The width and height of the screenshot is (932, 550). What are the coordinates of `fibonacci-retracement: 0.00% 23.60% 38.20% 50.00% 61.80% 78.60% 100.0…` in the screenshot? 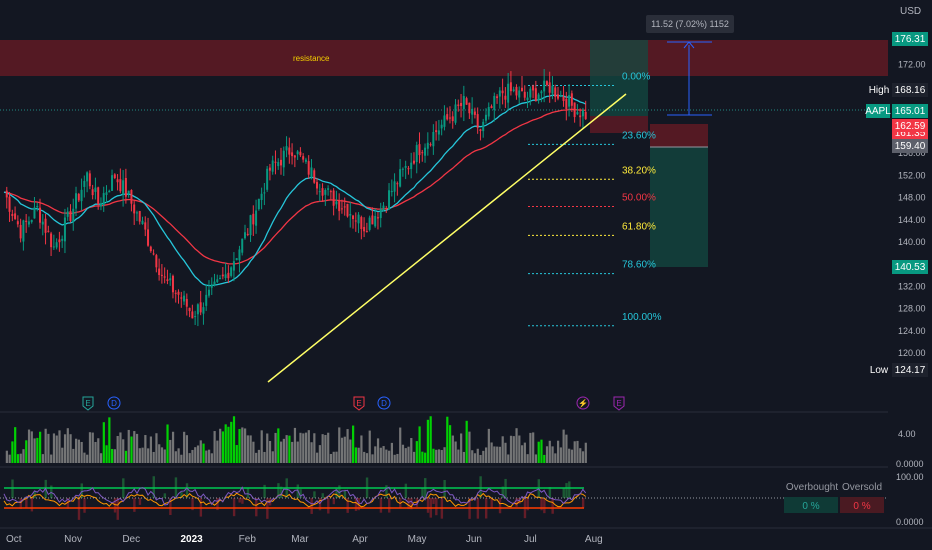 It's located at (595, 199).